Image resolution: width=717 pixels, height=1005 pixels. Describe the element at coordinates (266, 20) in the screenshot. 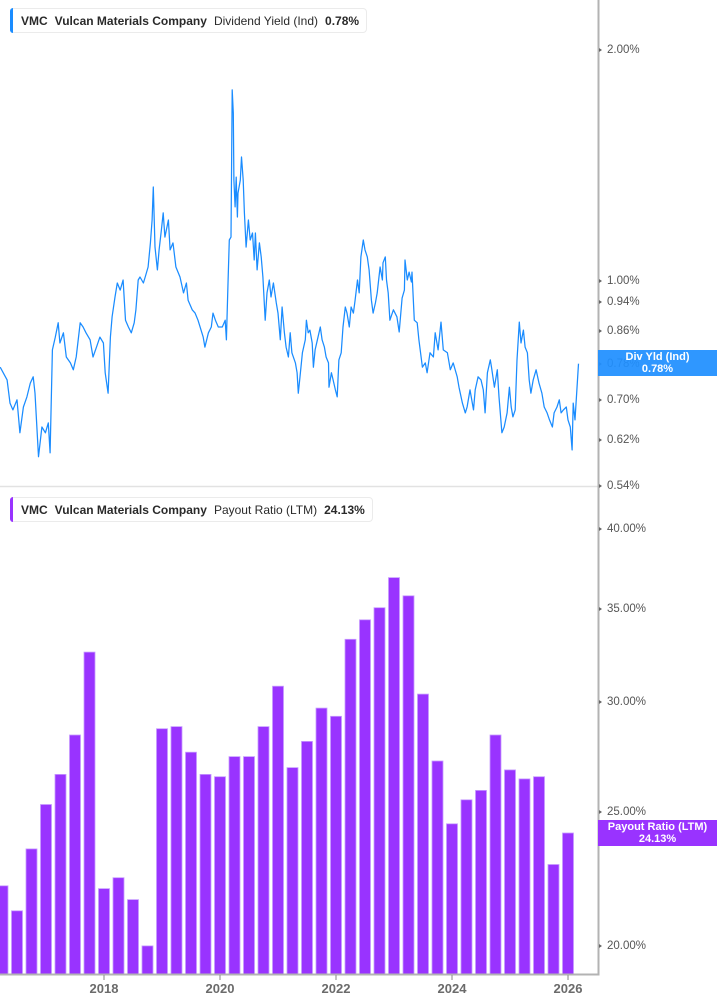

I see `metric-name: Dividend Yield (Ind)` at that location.